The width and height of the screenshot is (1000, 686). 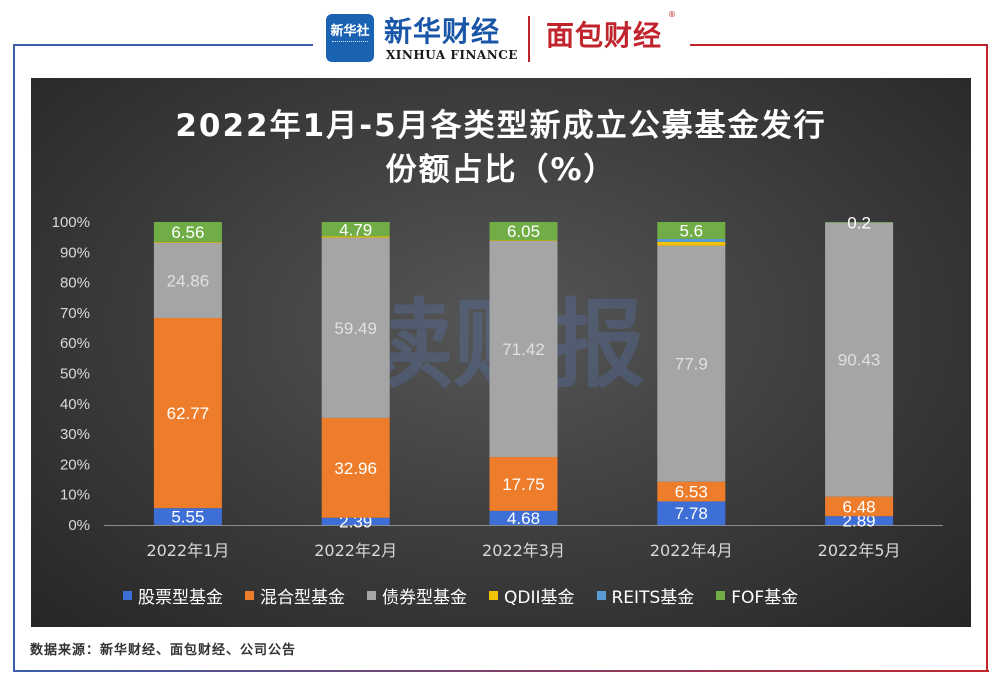 I want to click on data-label: 90.43, so click(x=859, y=360).